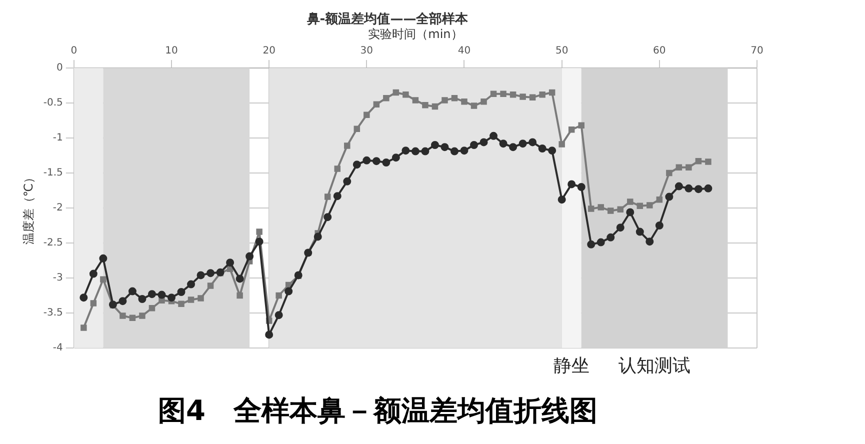 Image resolution: width=865 pixels, height=444 pixels. What do you see at coordinates (57, 138) in the screenshot?
I see `y-tick-label: -1` at bounding box center [57, 138].